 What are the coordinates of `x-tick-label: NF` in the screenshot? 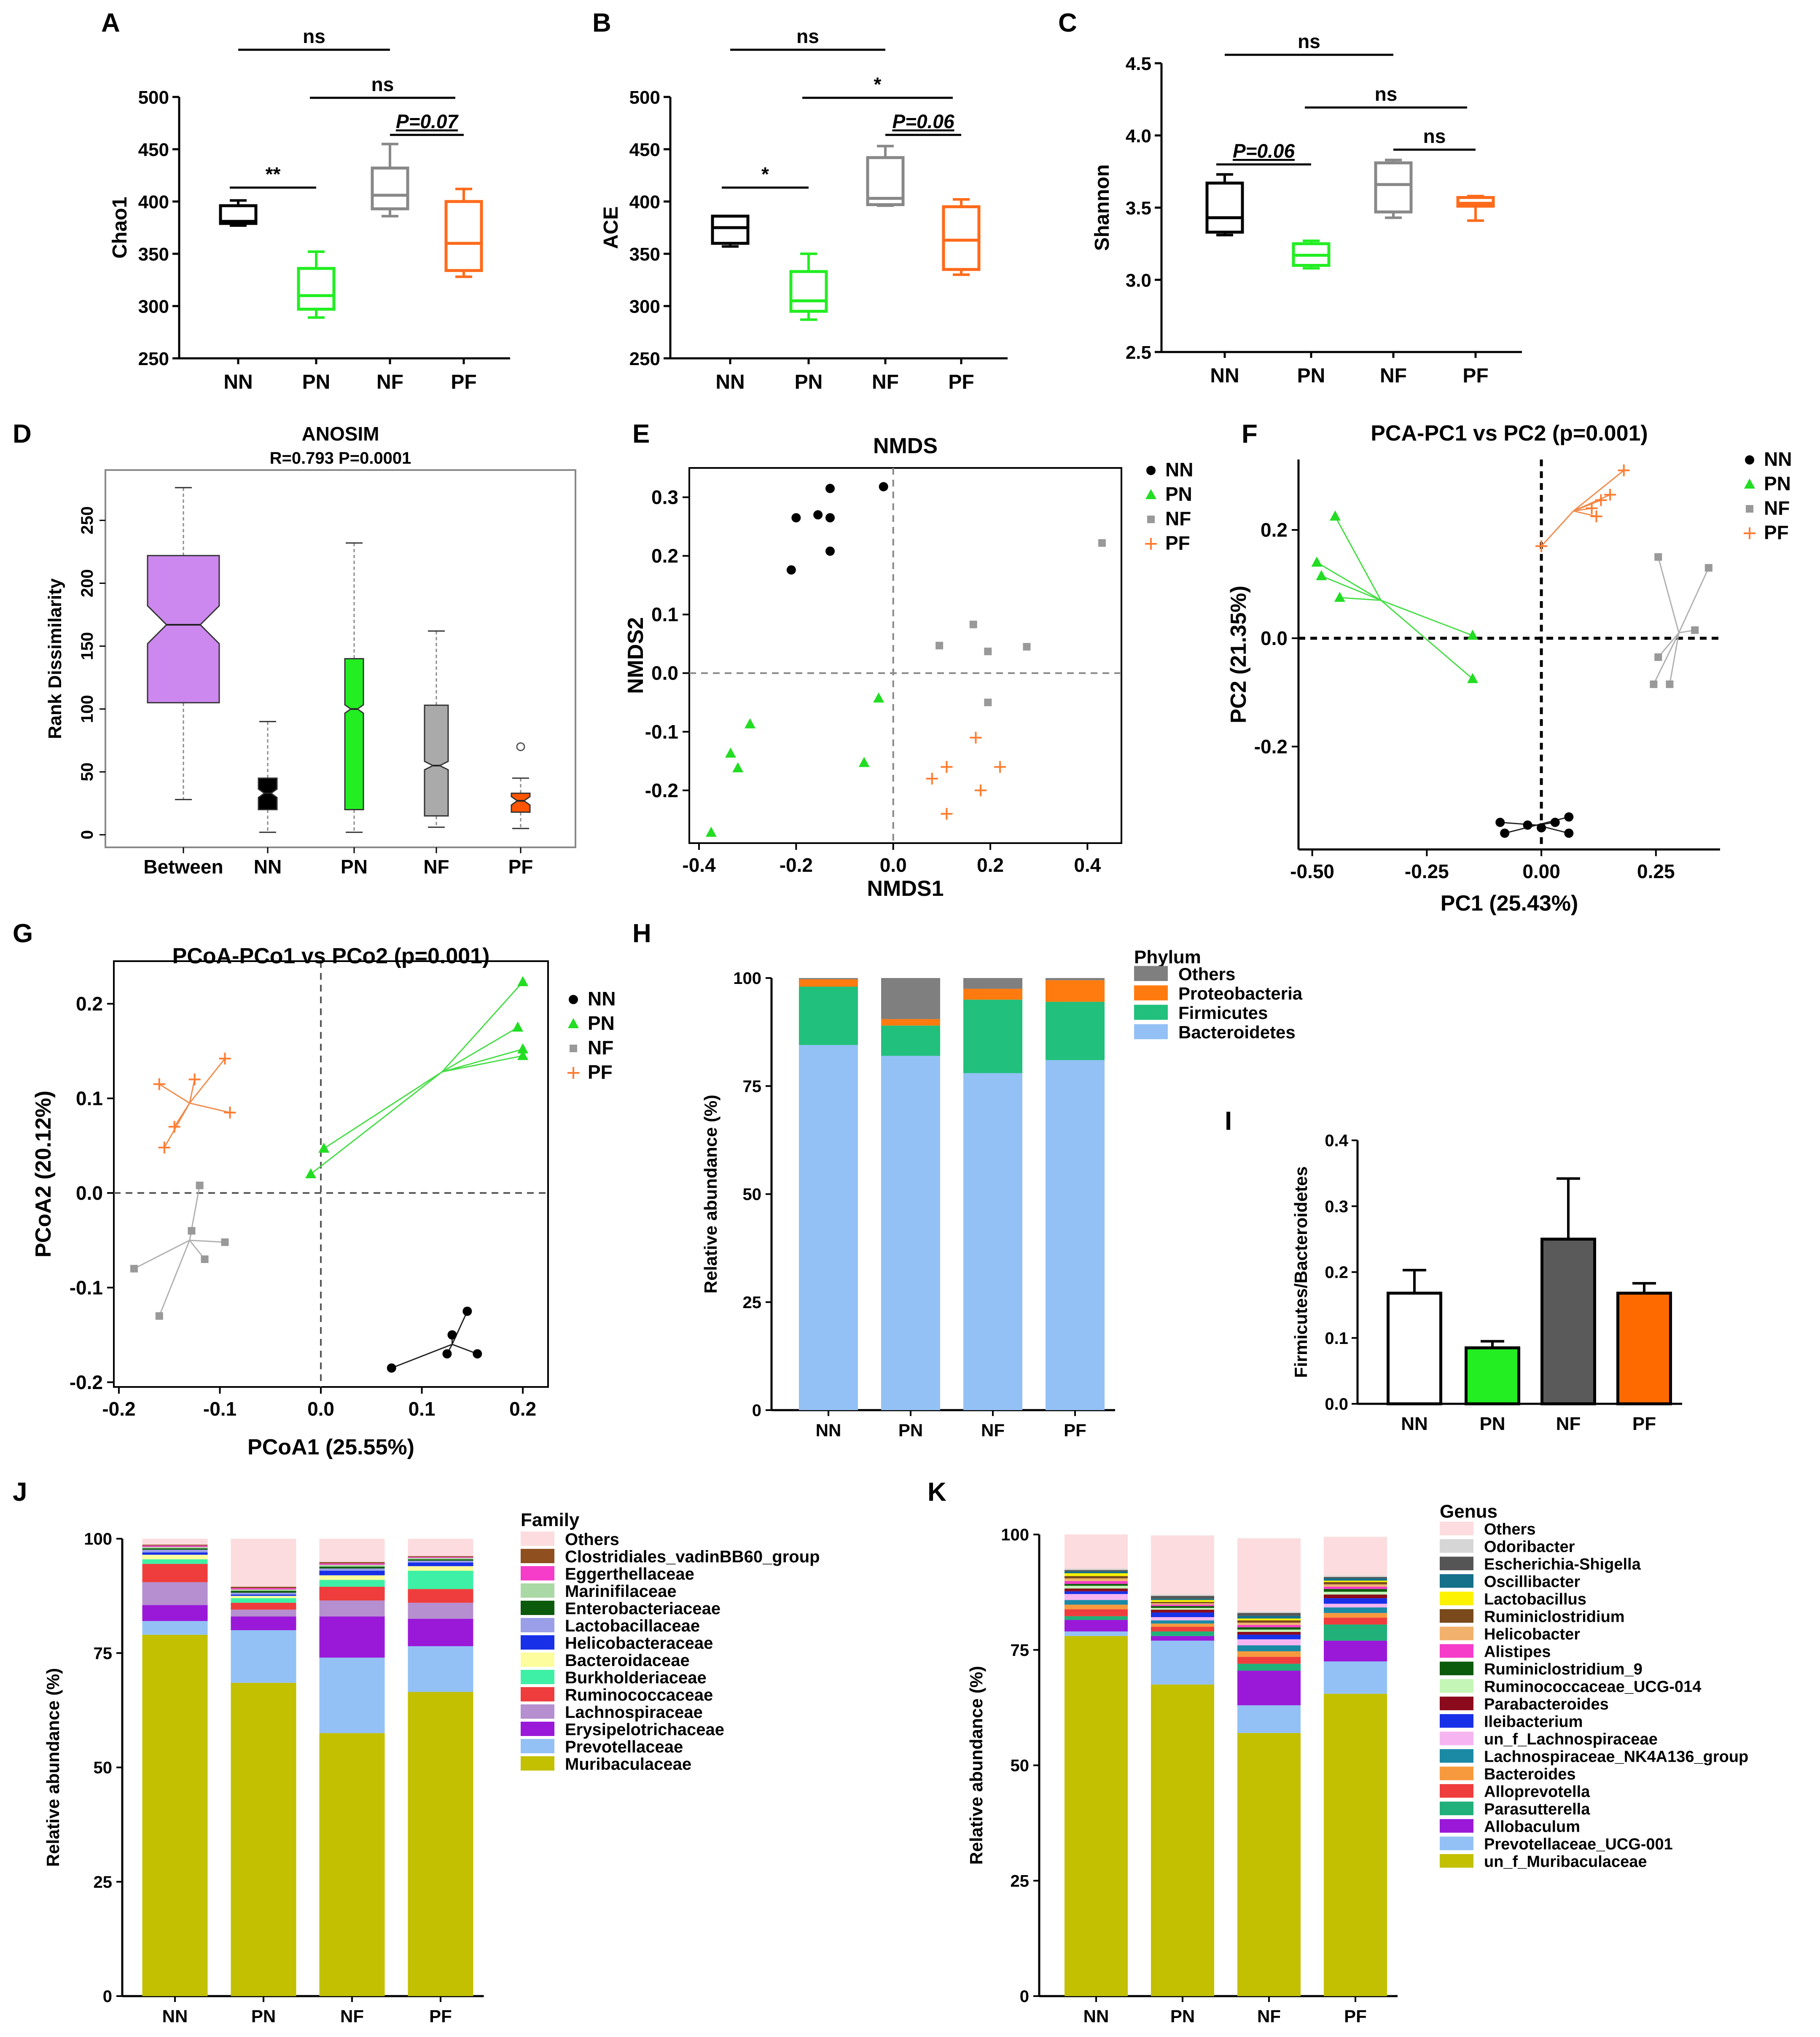 It's located at (885, 382).